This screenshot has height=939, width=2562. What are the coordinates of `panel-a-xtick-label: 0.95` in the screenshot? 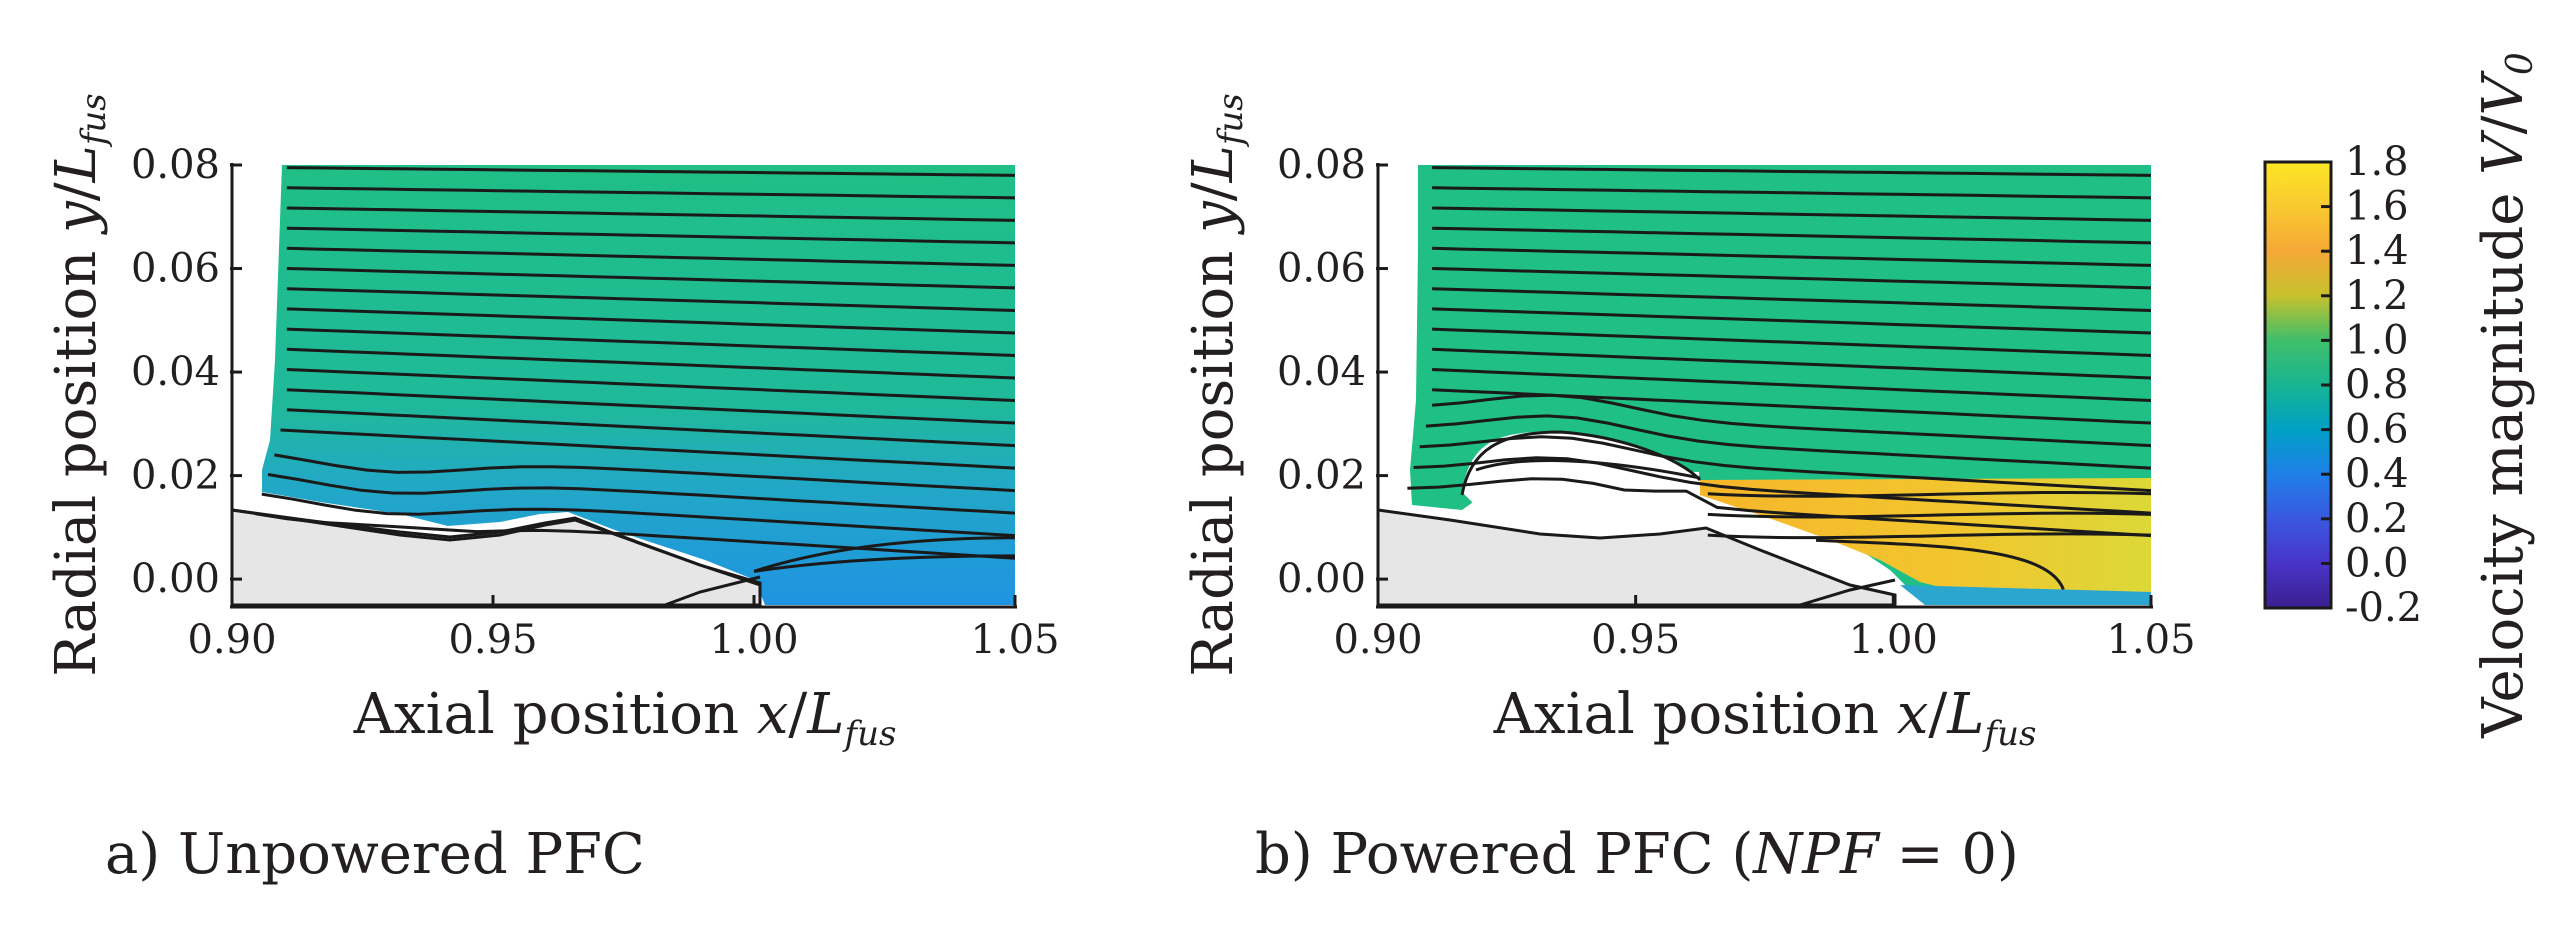 It's located at (492, 640).